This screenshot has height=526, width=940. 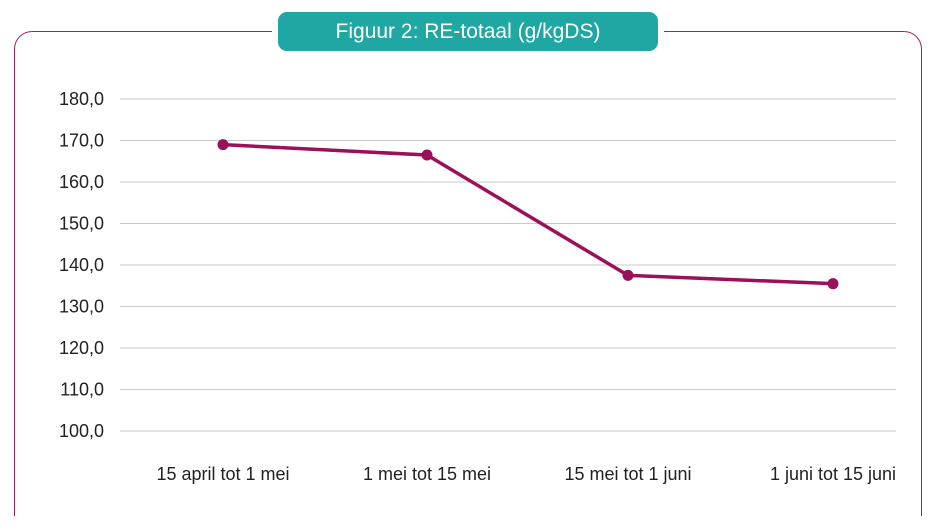 What do you see at coordinates (82, 389) in the screenshot?
I see `y-tick-label: 110,0` at bounding box center [82, 389].